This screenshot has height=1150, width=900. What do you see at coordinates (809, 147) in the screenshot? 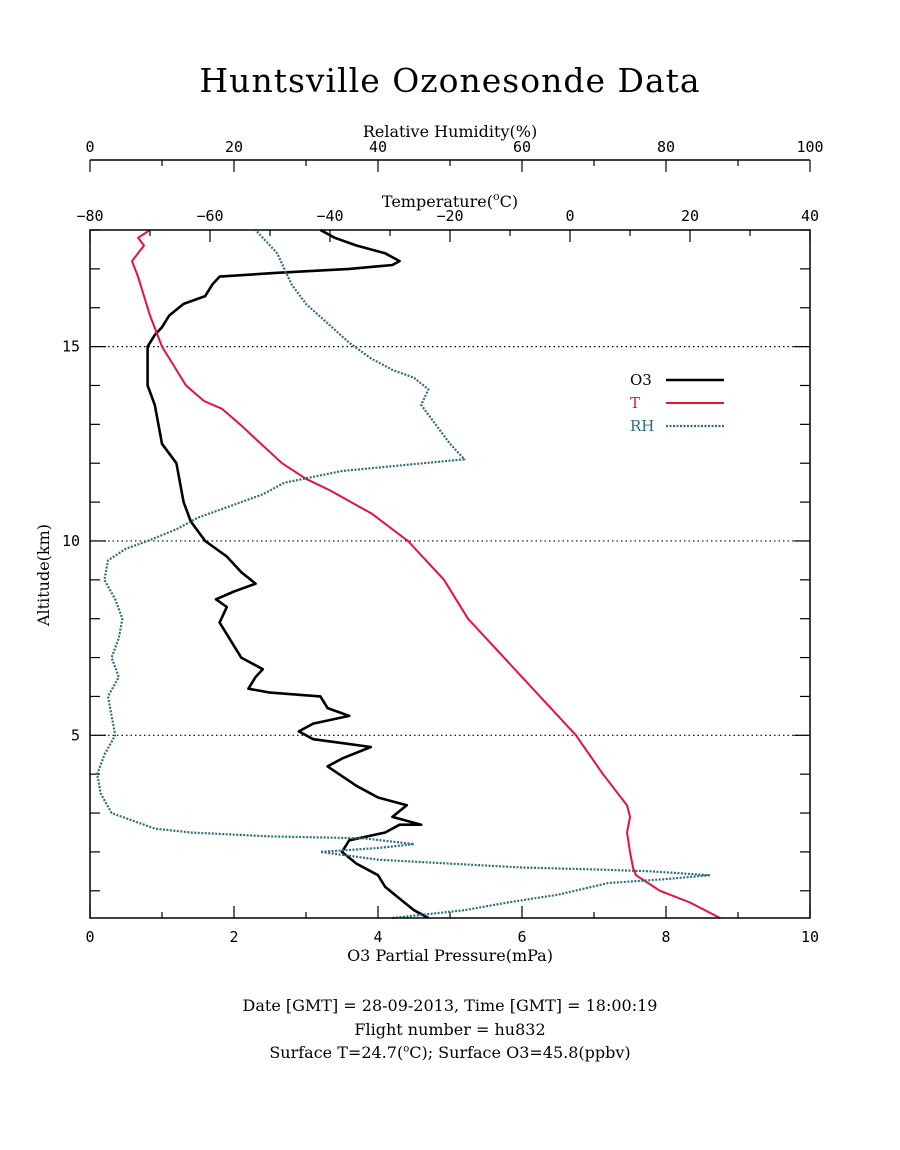
I see `rh-tick-label: 100` at bounding box center [809, 147].